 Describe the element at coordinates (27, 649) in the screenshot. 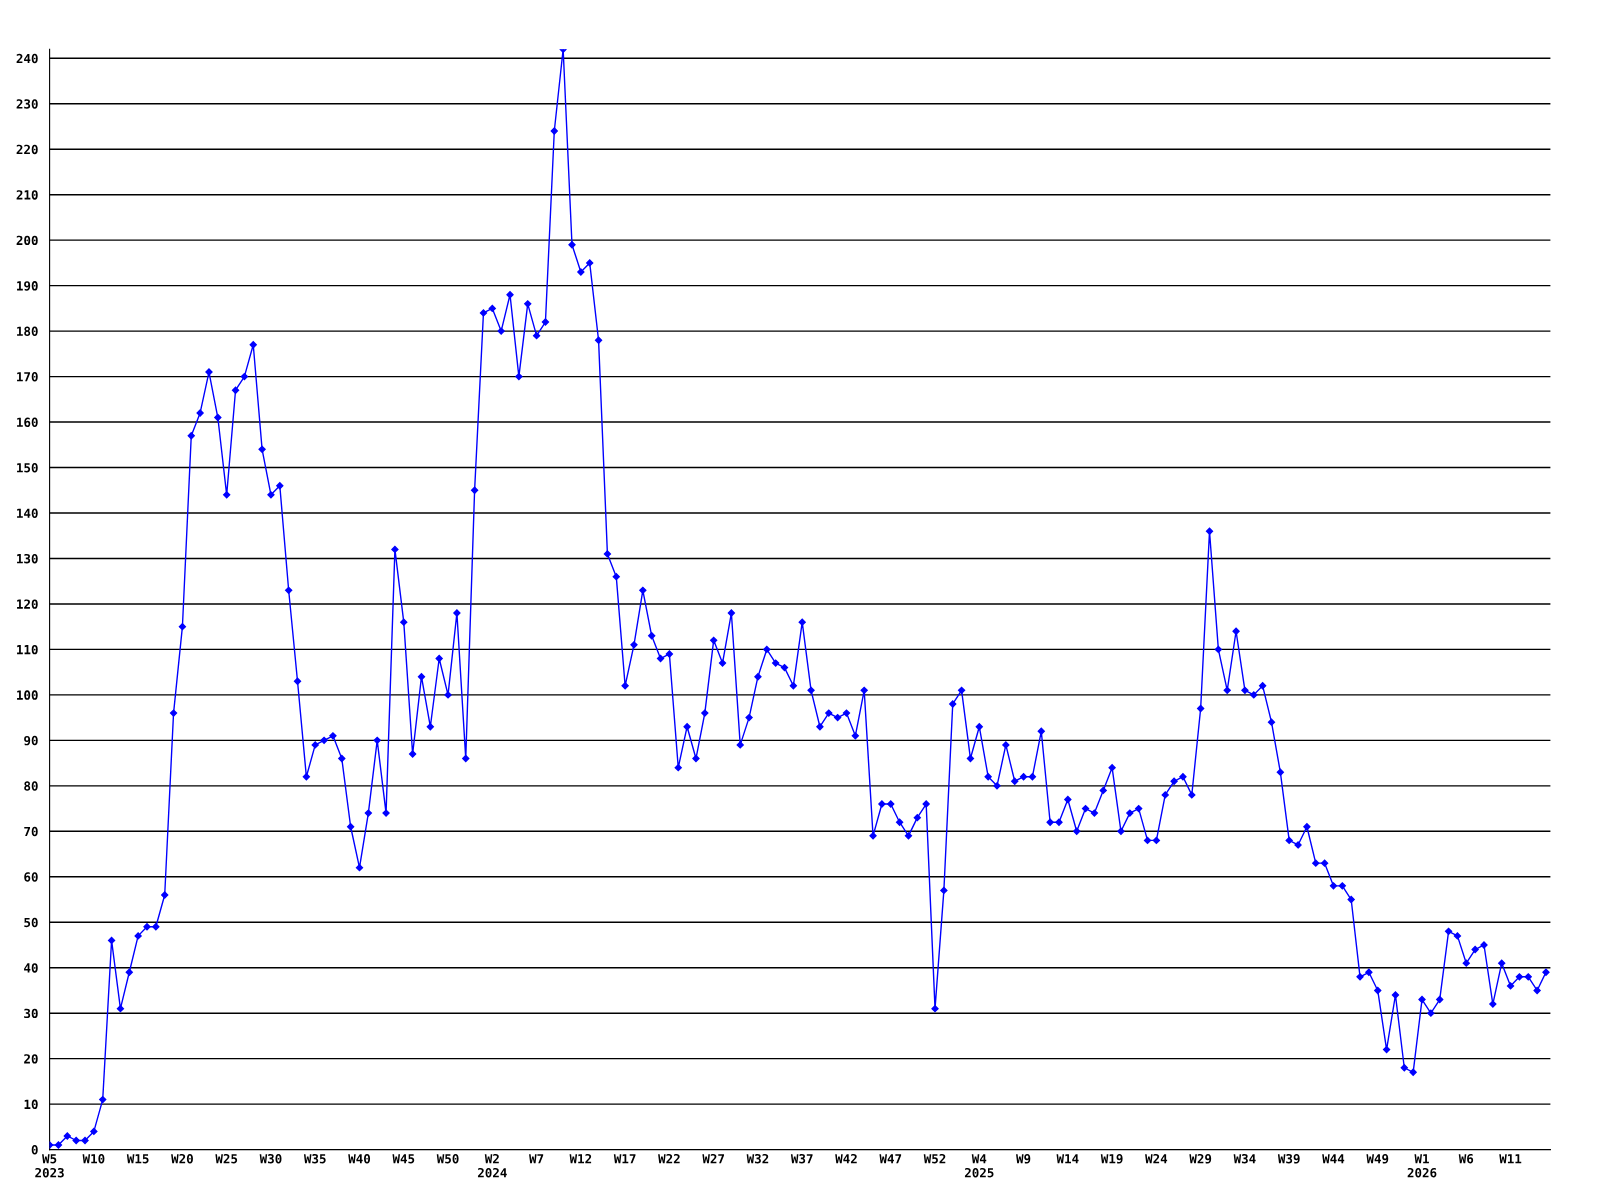

I see `y-tick-label: 110` at that location.